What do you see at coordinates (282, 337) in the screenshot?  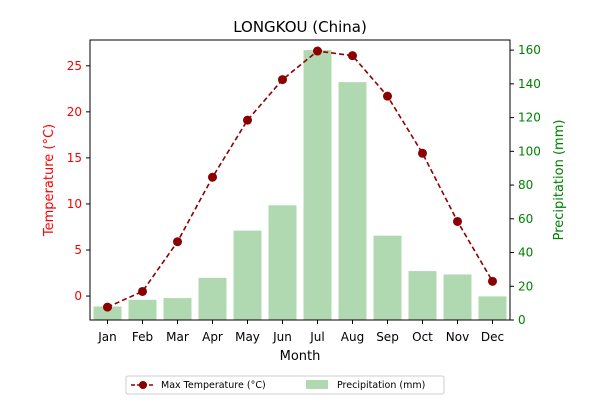 I see `x-tick-label: Jun` at bounding box center [282, 337].